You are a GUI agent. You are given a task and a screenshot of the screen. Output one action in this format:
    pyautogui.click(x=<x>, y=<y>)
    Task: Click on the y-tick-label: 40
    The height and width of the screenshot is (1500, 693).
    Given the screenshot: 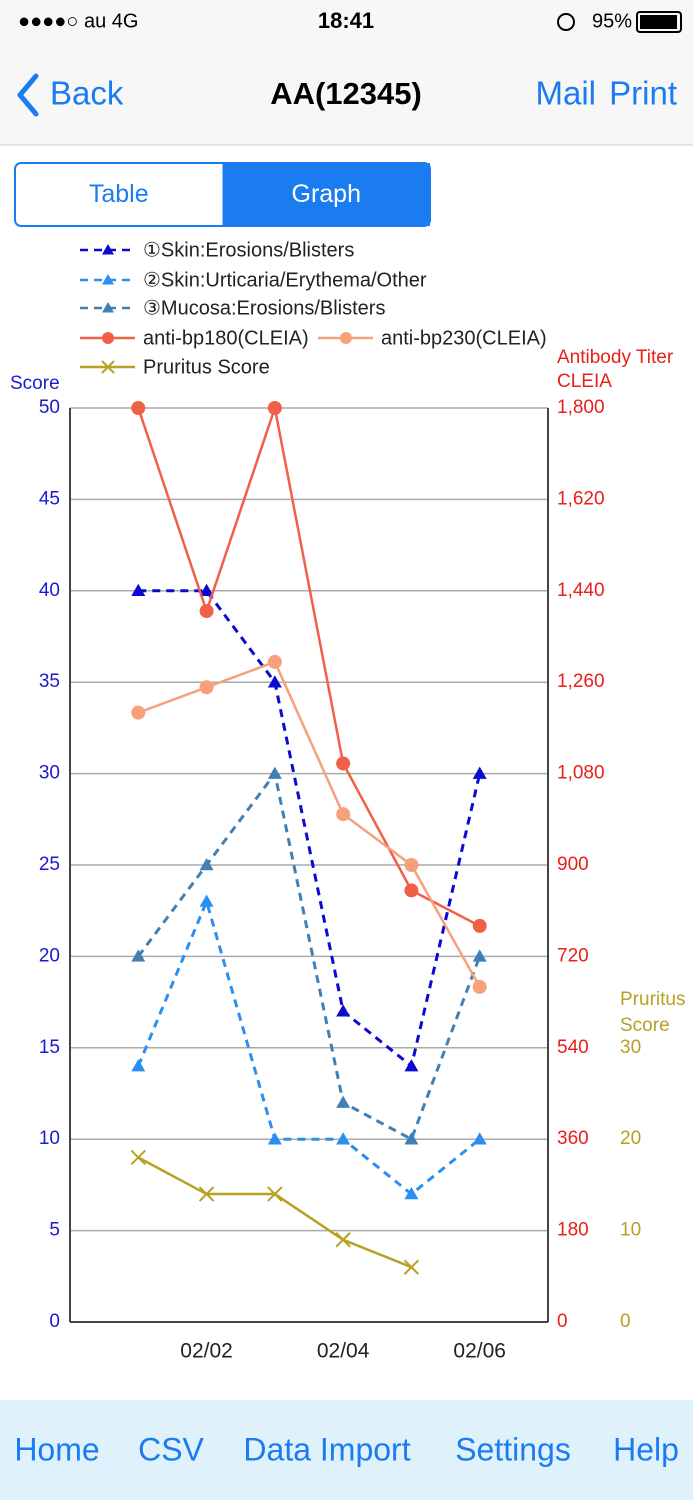 What is the action you would take?
    pyautogui.click(x=49, y=590)
    